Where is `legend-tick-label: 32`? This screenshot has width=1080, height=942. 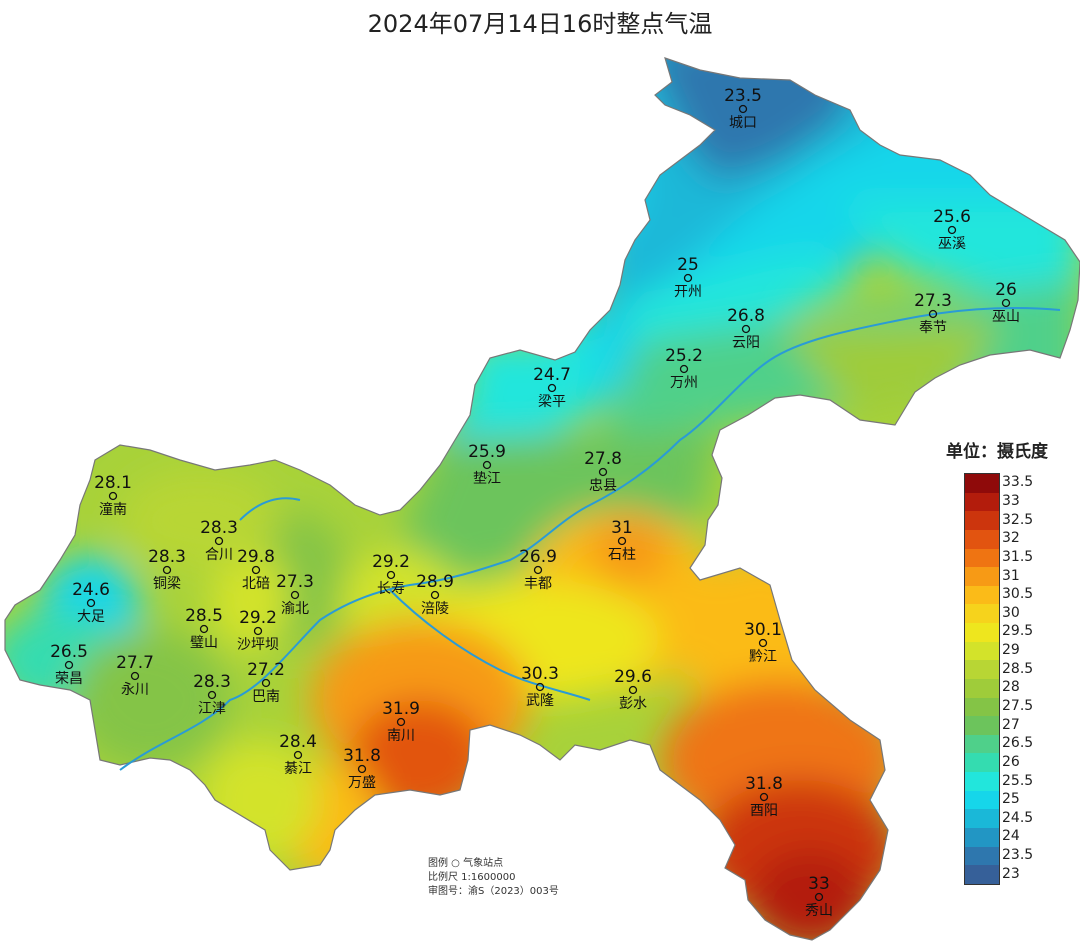 legend-tick-label: 32 is located at coordinates (1011, 538).